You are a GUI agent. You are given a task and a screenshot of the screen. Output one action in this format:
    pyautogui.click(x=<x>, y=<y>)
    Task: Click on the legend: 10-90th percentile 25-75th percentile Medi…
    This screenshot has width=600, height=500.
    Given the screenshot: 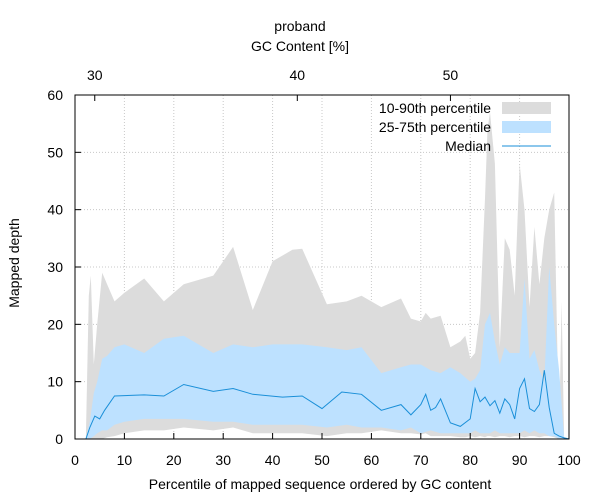 What is the action you would take?
    pyautogui.click(x=465, y=127)
    